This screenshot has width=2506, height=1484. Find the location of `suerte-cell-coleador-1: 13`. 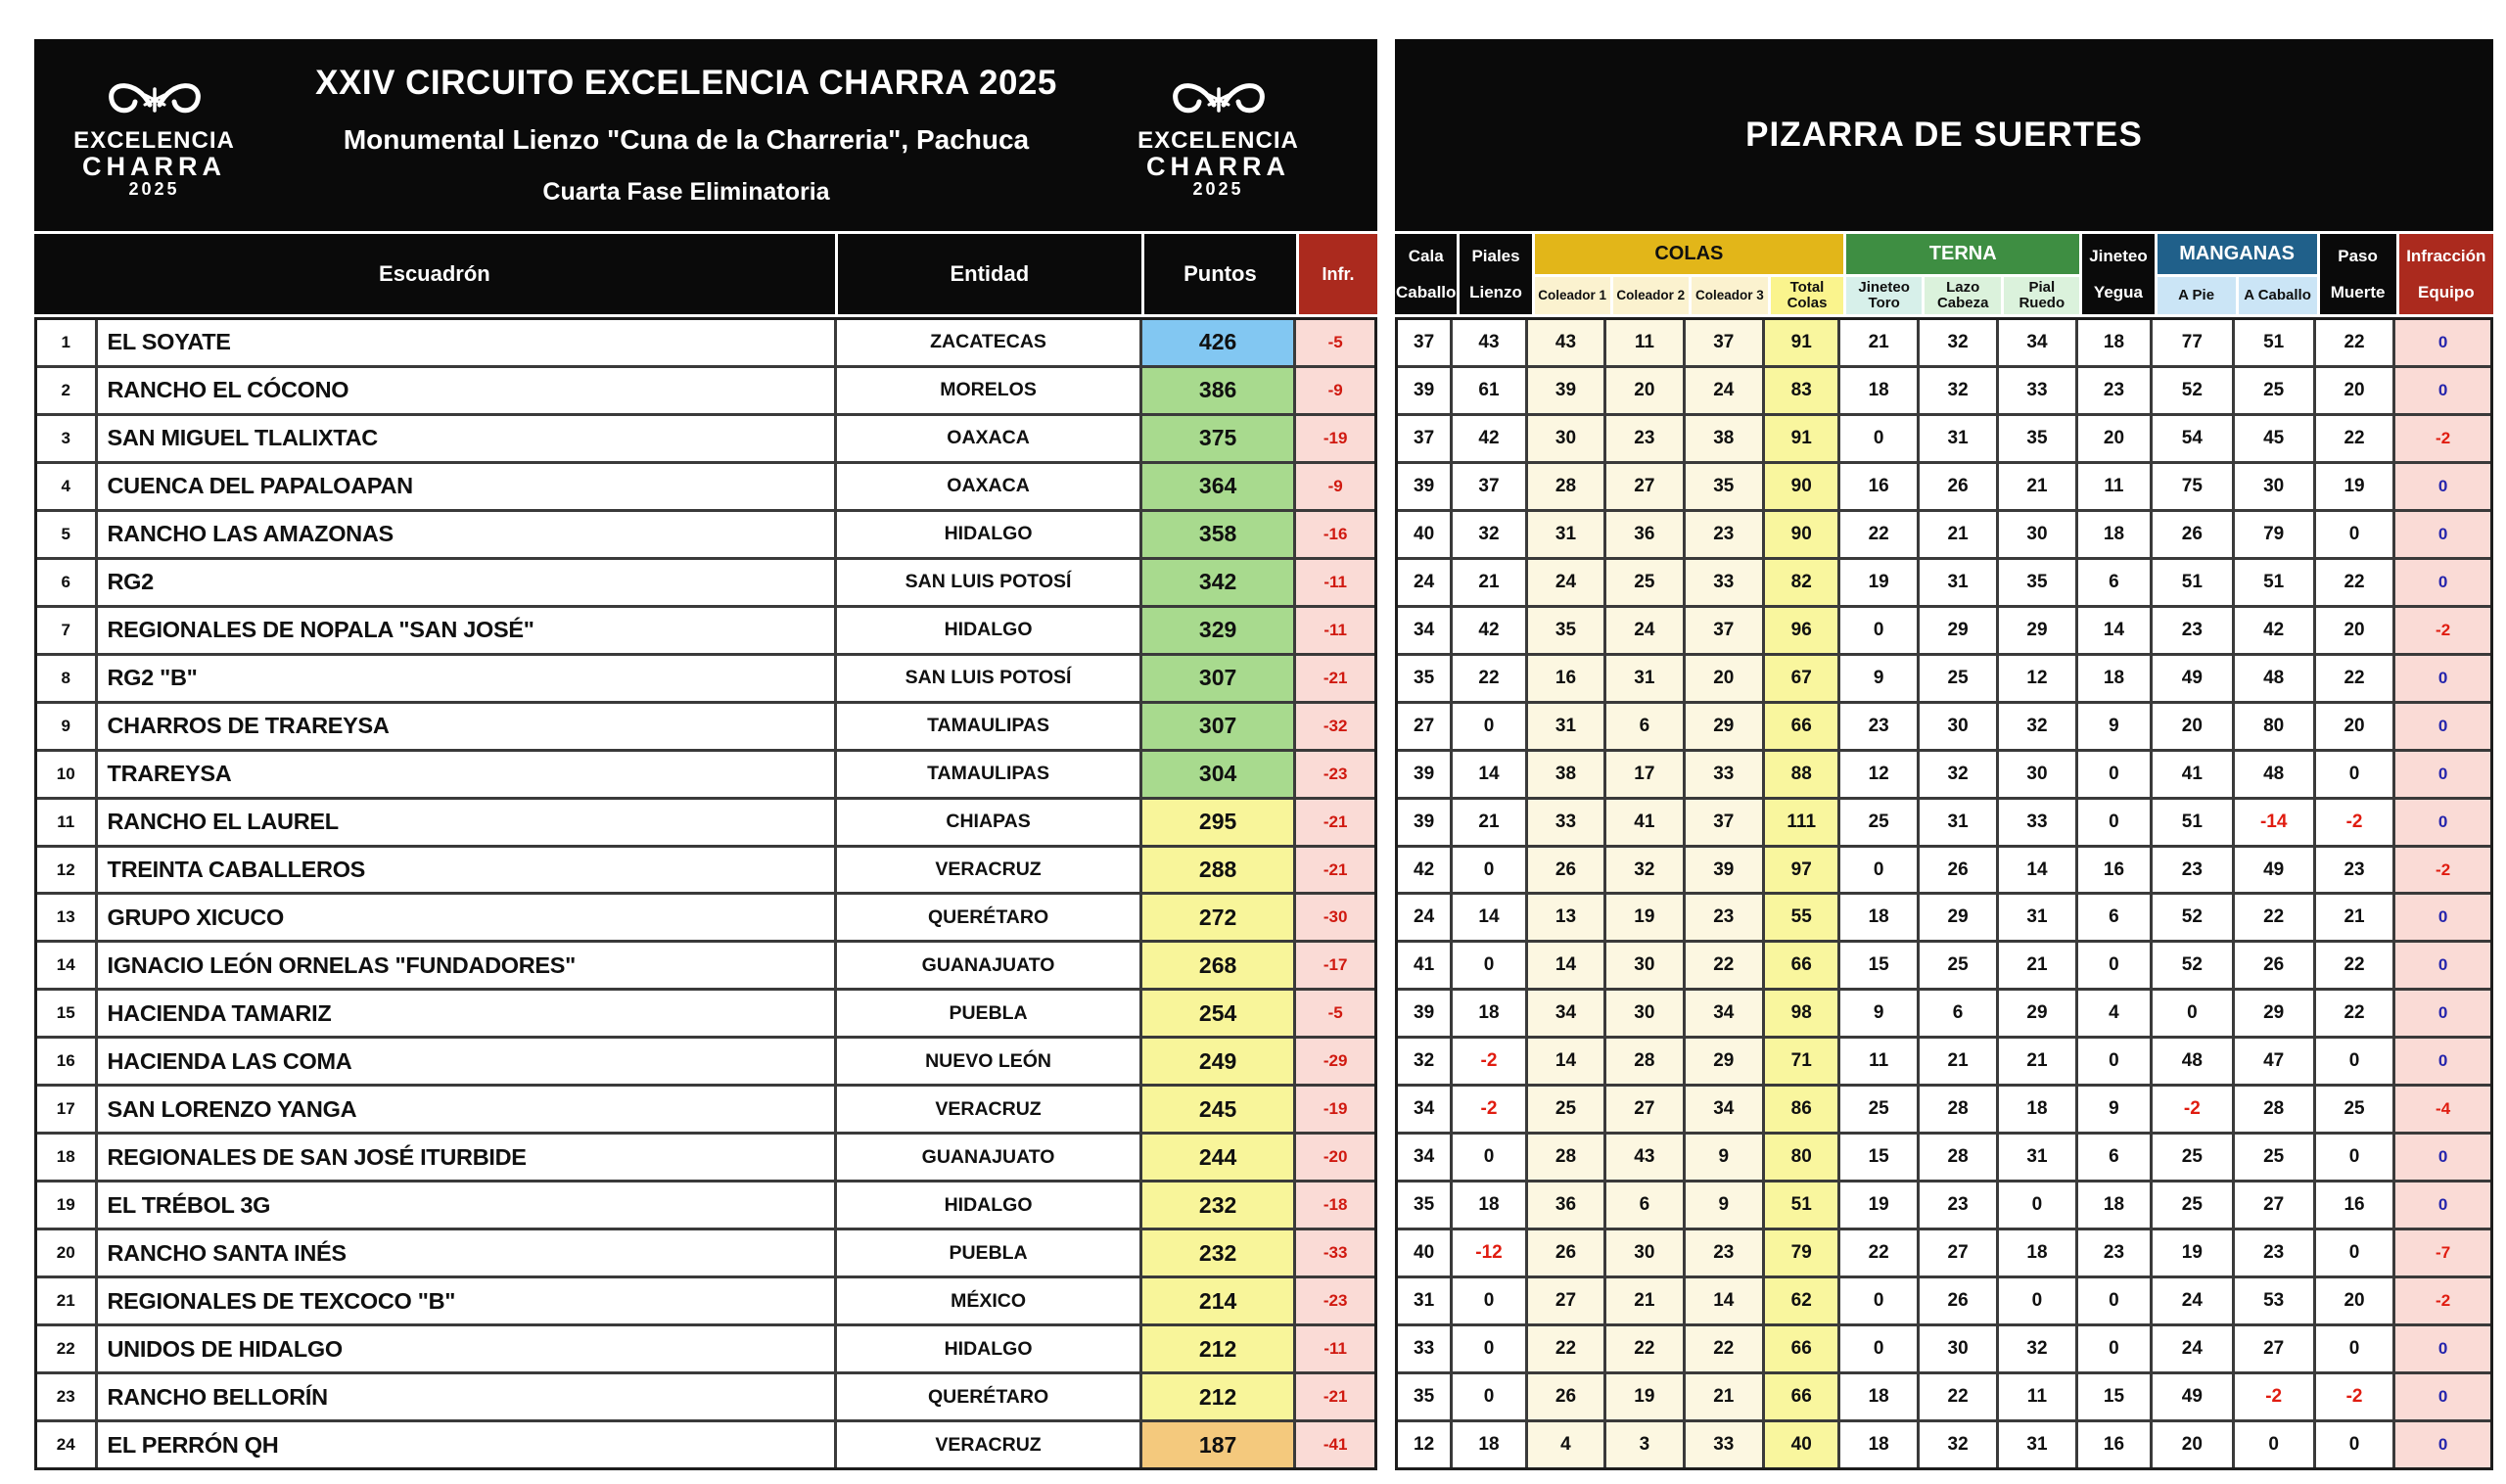

suerte-cell-coleador-1: 13 is located at coordinates (1565, 918).